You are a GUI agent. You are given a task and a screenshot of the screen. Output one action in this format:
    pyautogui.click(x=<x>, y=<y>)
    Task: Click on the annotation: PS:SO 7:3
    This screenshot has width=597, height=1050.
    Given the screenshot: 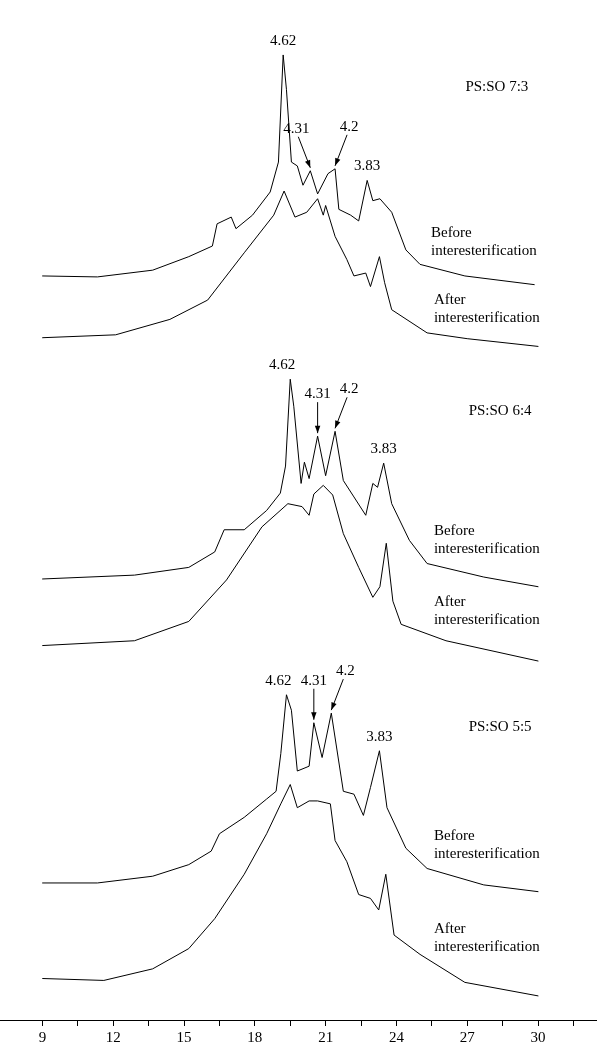 What is the action you would take?
    pyautogui.click(x=497, y=85)
    